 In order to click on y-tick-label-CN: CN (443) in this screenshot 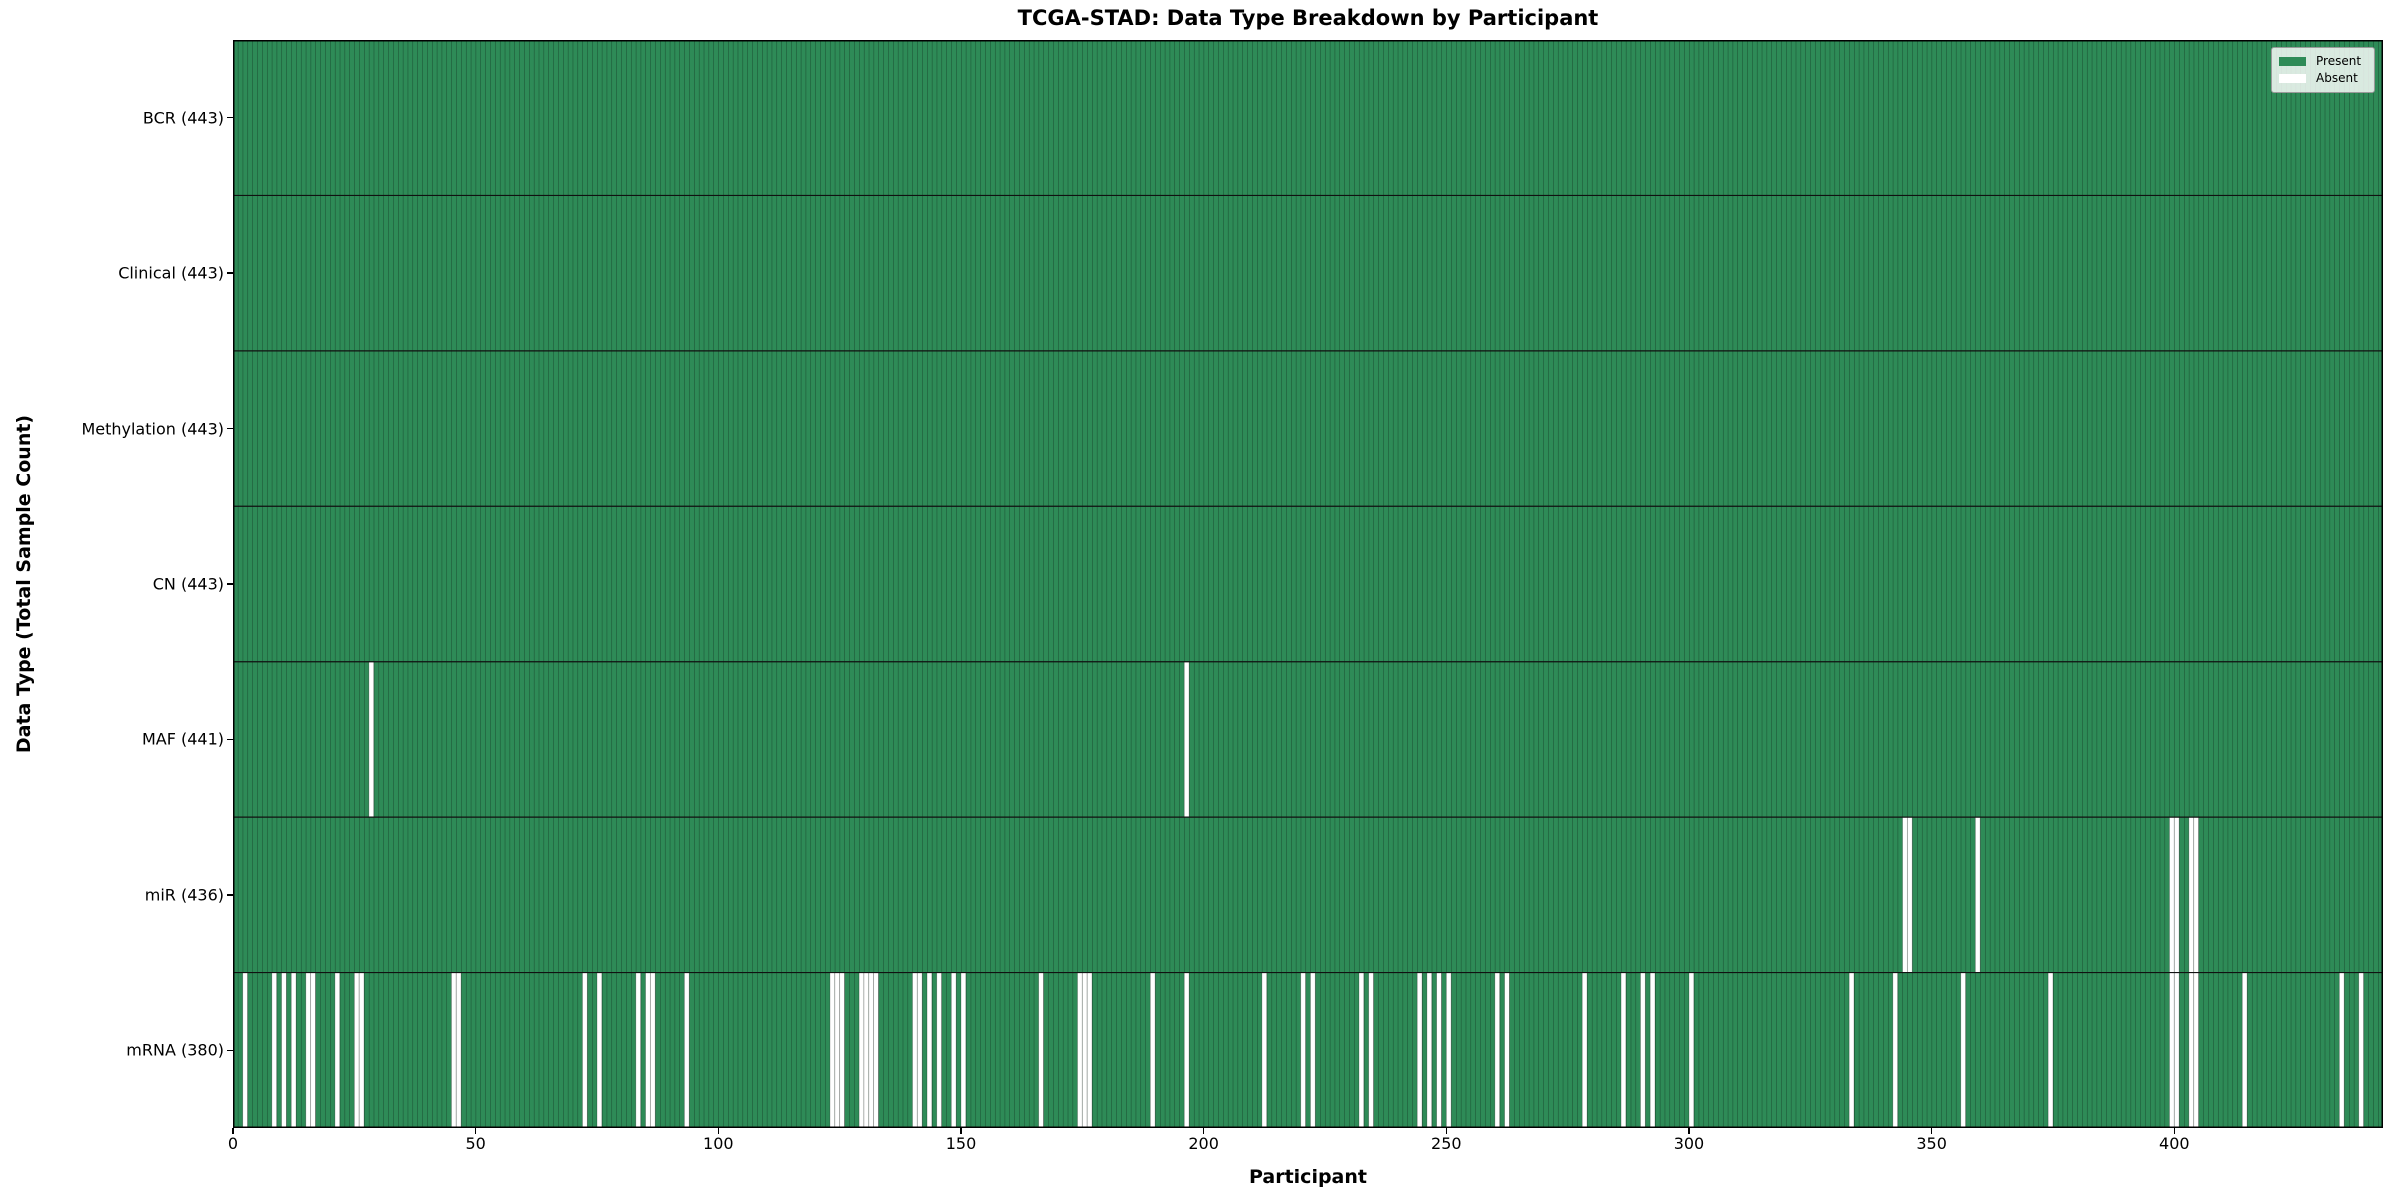, I will do `click(188, 584)`.